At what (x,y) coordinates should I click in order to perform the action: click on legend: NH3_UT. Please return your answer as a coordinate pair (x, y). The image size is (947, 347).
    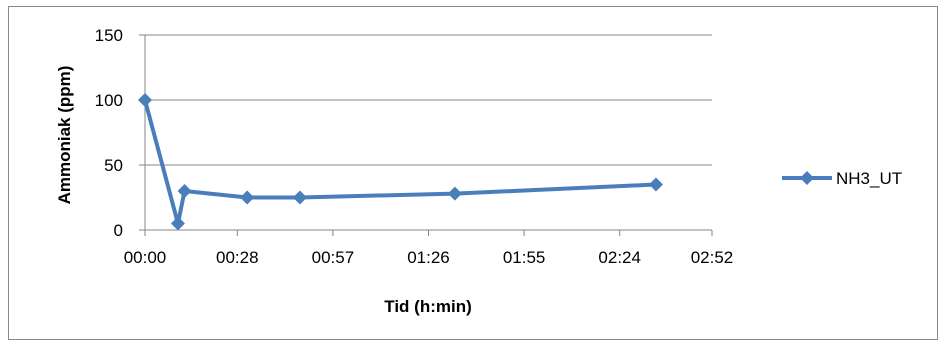
    Looking at the image, I should click on (842, 178).